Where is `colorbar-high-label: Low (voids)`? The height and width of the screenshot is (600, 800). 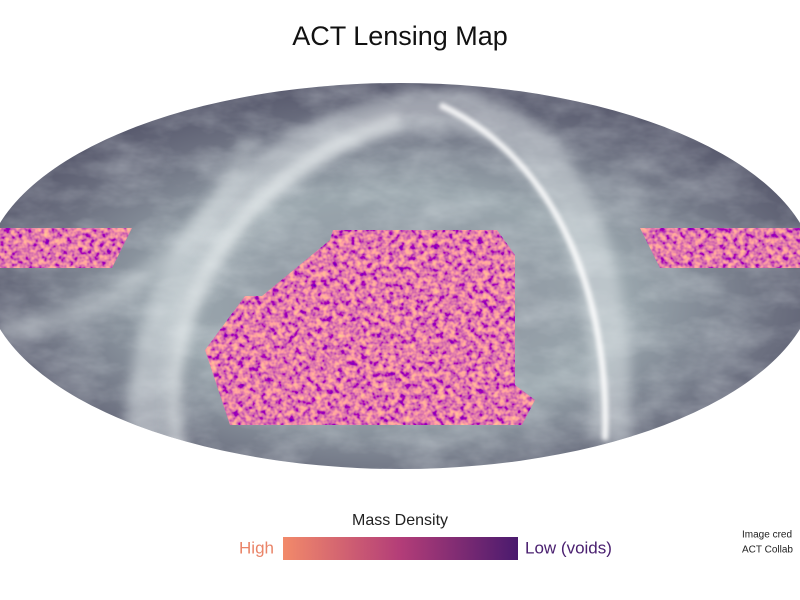 colorbar-high-label: Low (voids) is located at coordinates (568, 547).